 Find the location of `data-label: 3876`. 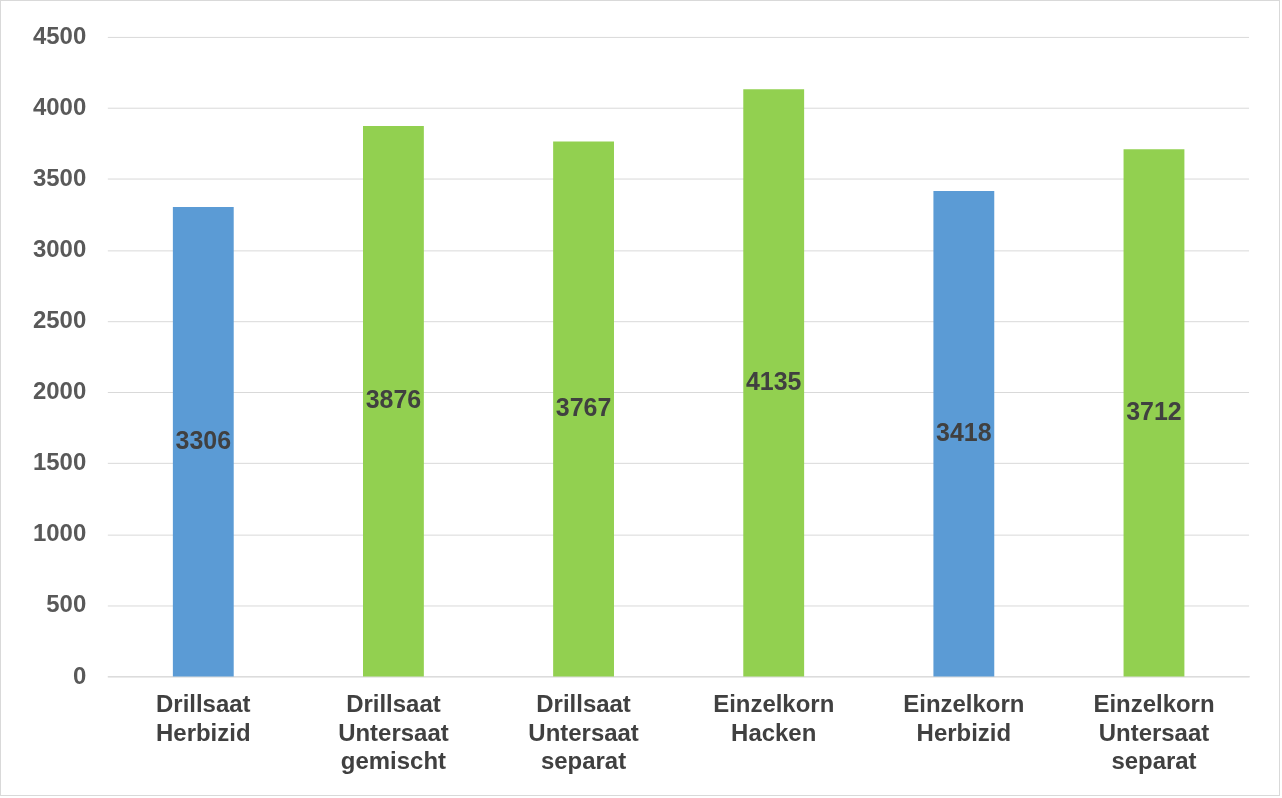

data-label: 3876 is located at coordinates (393, 399).